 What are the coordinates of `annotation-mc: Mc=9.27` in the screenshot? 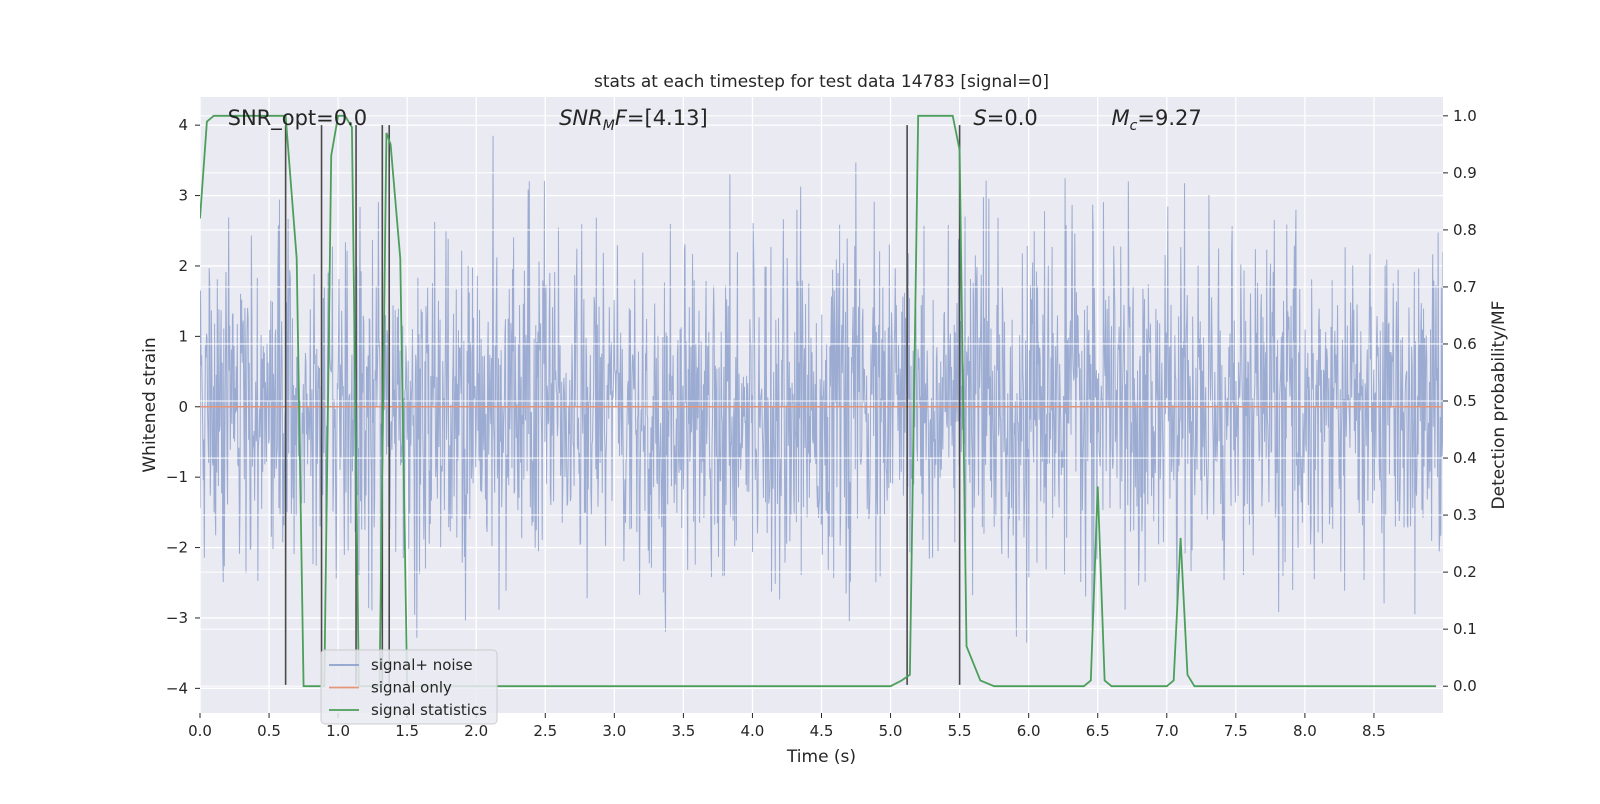 It's located at (1157, 120).